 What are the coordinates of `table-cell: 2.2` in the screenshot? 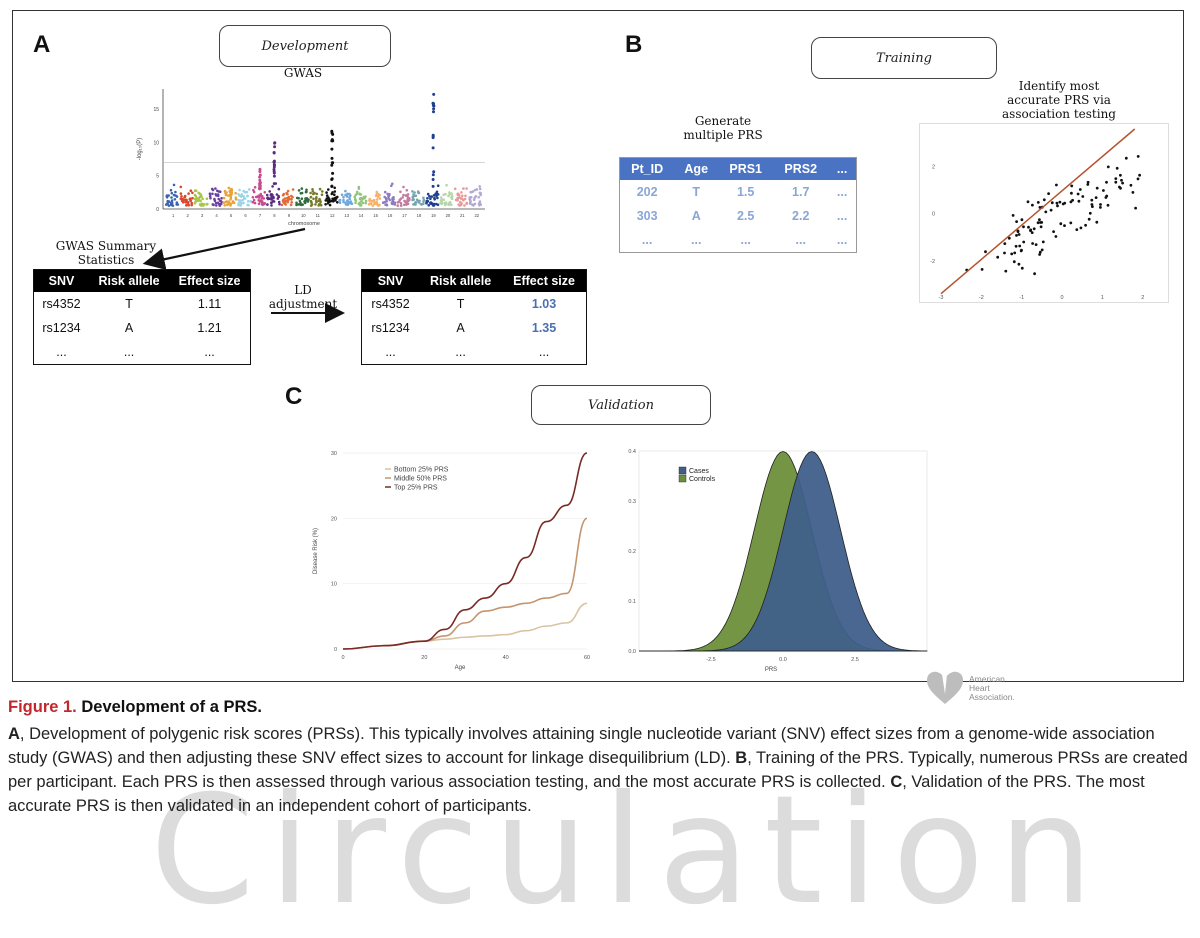 It's located at (801, 216).